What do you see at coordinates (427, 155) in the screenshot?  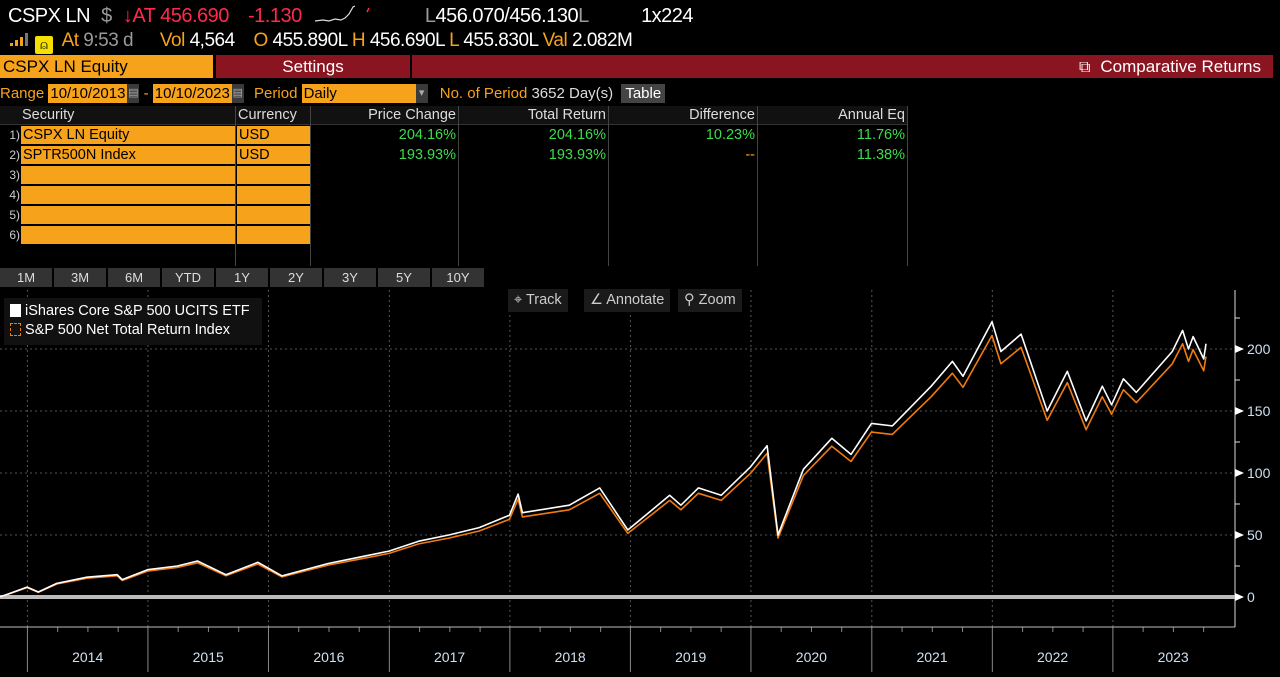 I see `price-change-cell: 193.93%` at bounding box center [427, 155].